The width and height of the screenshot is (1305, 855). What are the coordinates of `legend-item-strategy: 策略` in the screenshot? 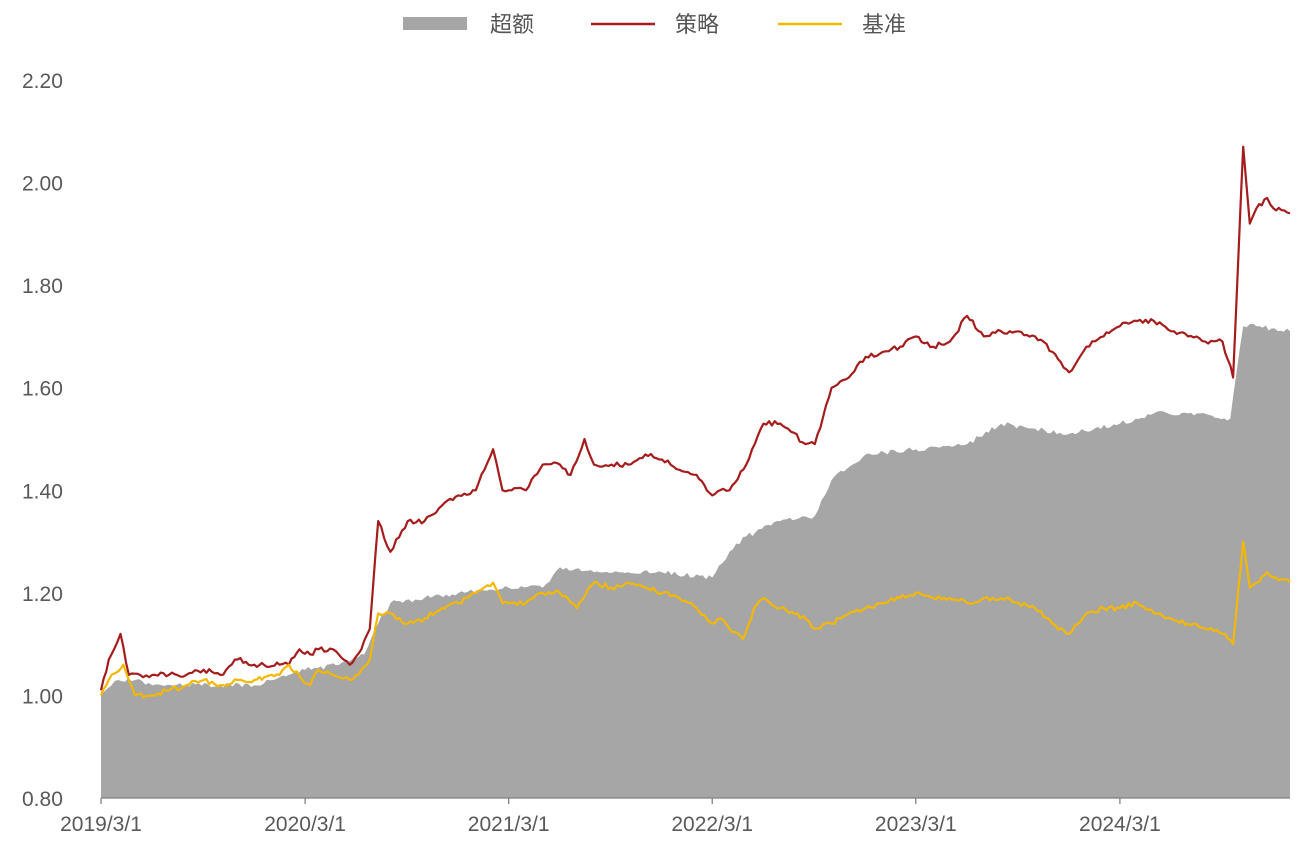 It's located at (655, 25).